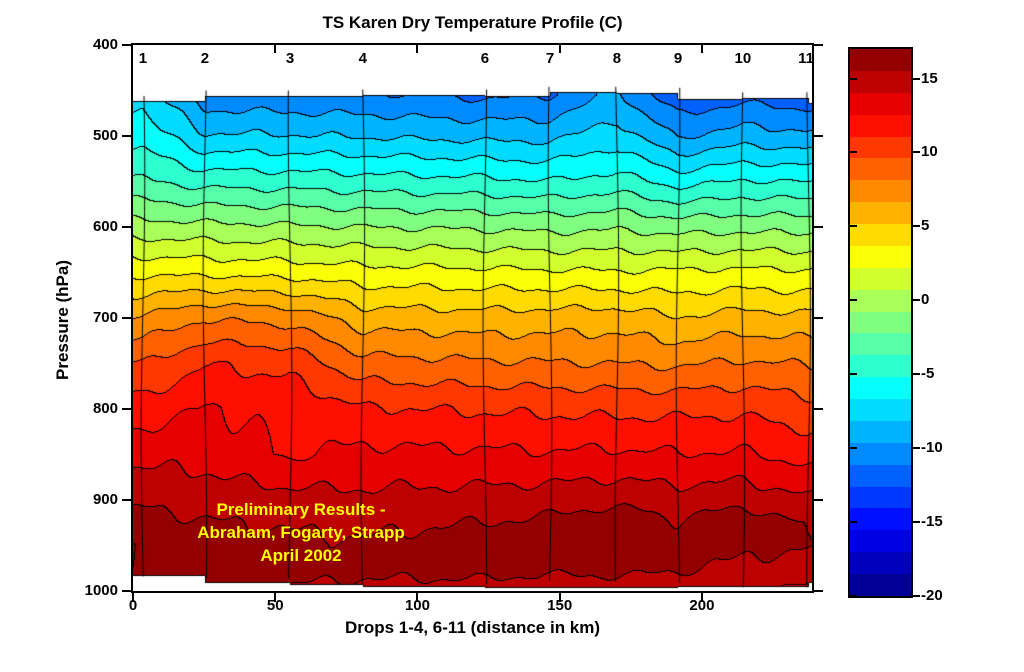 The width and height of the screenshot is (1024, 672). What do you see at coordinates (550, 58) in the screenshot?
I see `drop-label: 7` at bounding box center [550, 58].